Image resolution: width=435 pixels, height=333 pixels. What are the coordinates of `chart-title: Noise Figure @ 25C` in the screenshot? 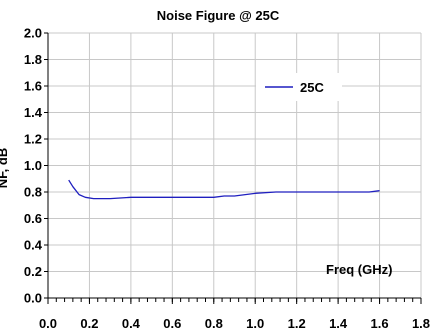 It's located at (218, 15).